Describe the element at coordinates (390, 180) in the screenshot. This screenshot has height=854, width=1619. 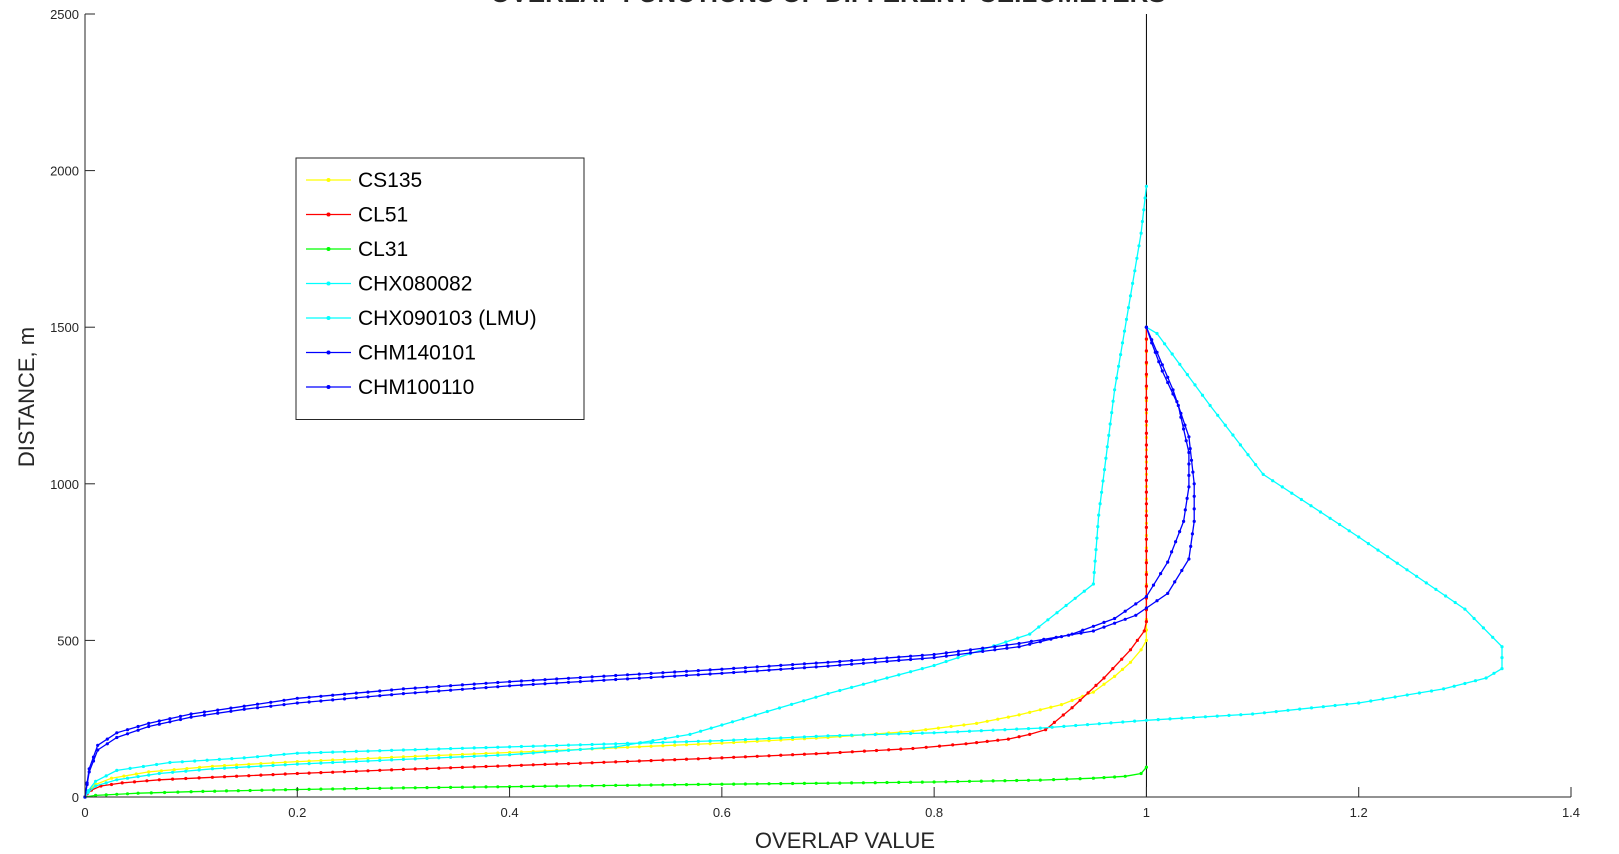
I see `legend-label: CS135` at that location.